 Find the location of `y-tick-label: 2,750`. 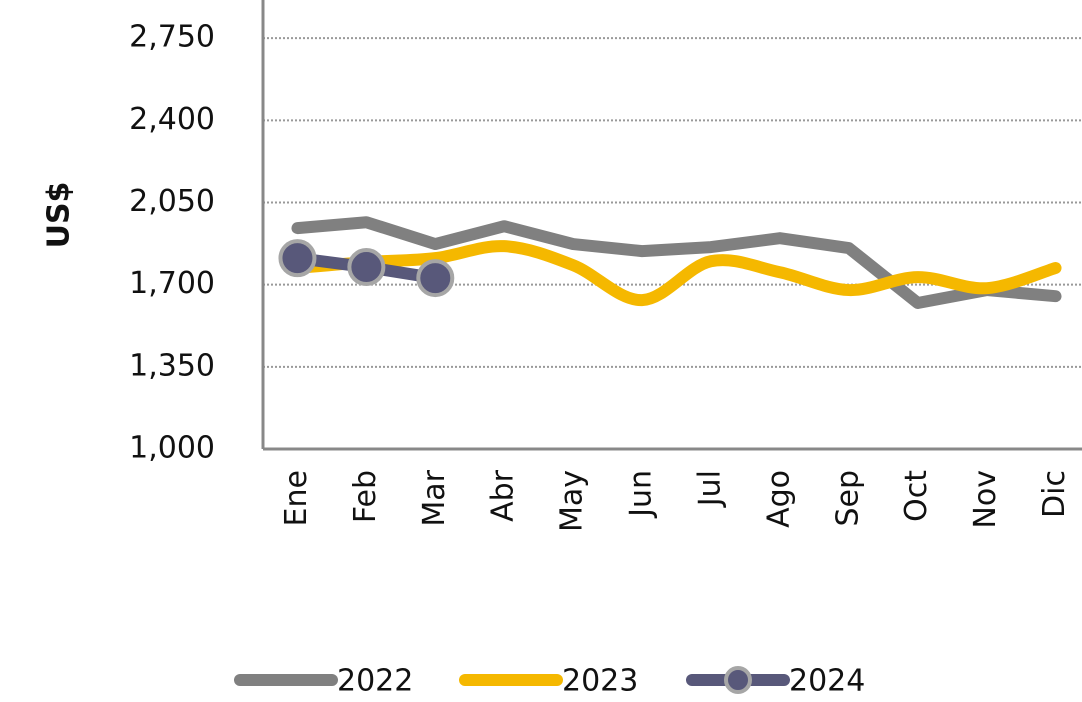

y-tick-label: 2,750 is located at coordinates (172, 37).